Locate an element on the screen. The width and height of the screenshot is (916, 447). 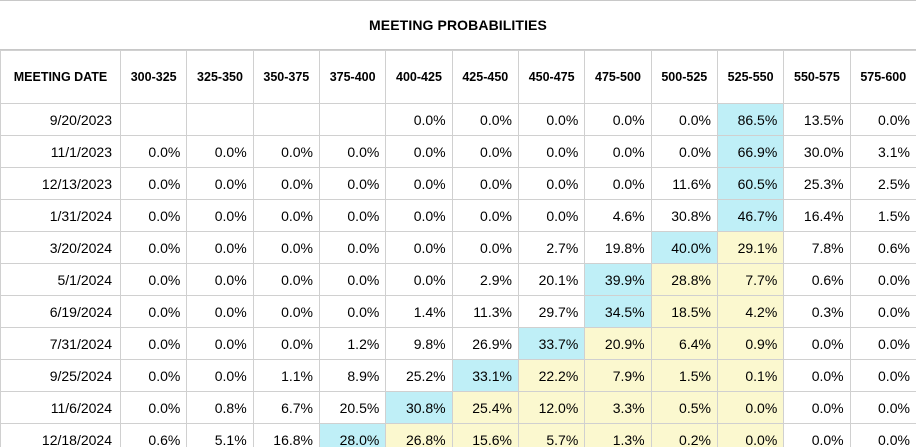
probability-cell: 16.4% is located at coordinates (817, 215).